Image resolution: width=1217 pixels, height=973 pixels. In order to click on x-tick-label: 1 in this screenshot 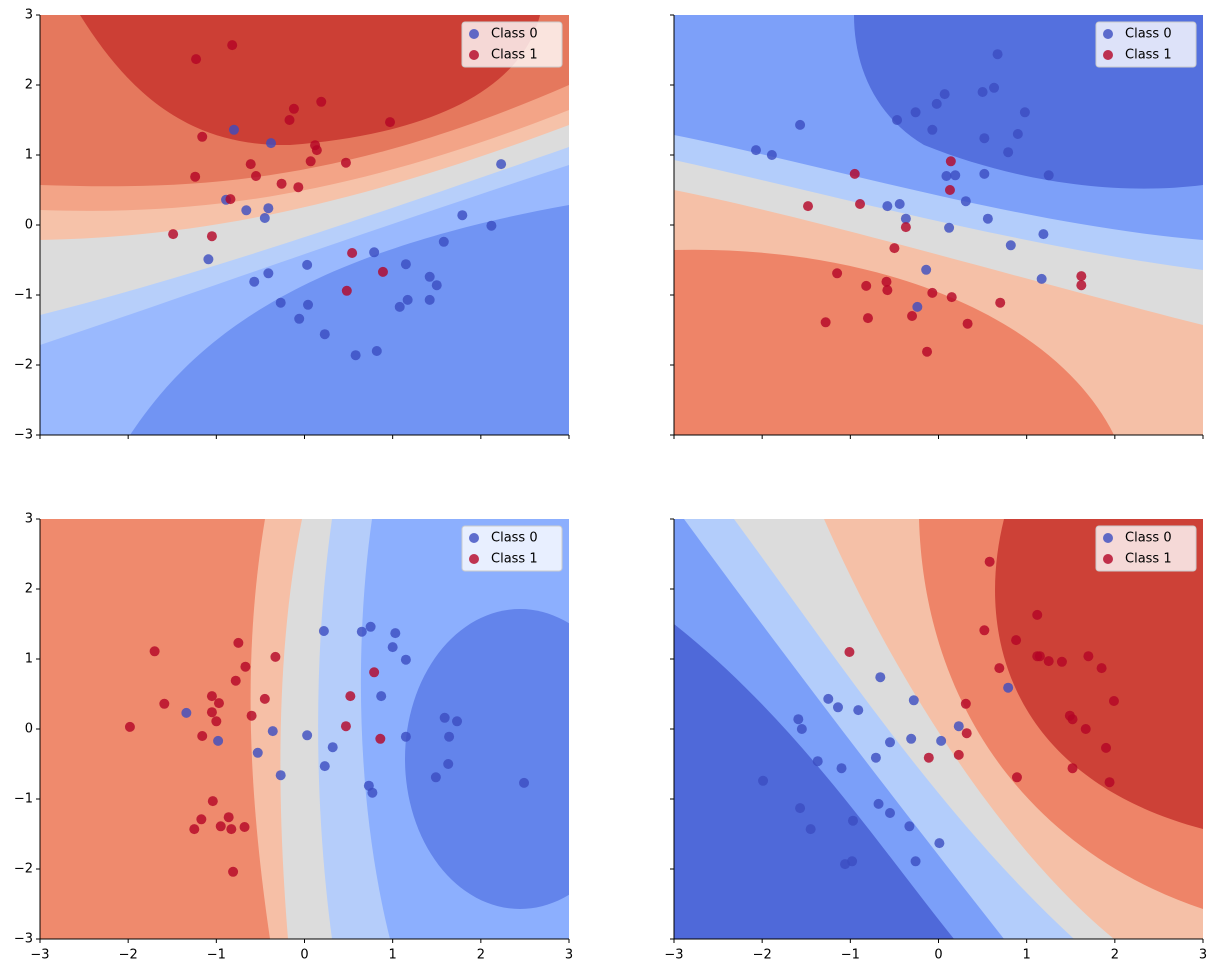, I will do `click(393, 955)`.